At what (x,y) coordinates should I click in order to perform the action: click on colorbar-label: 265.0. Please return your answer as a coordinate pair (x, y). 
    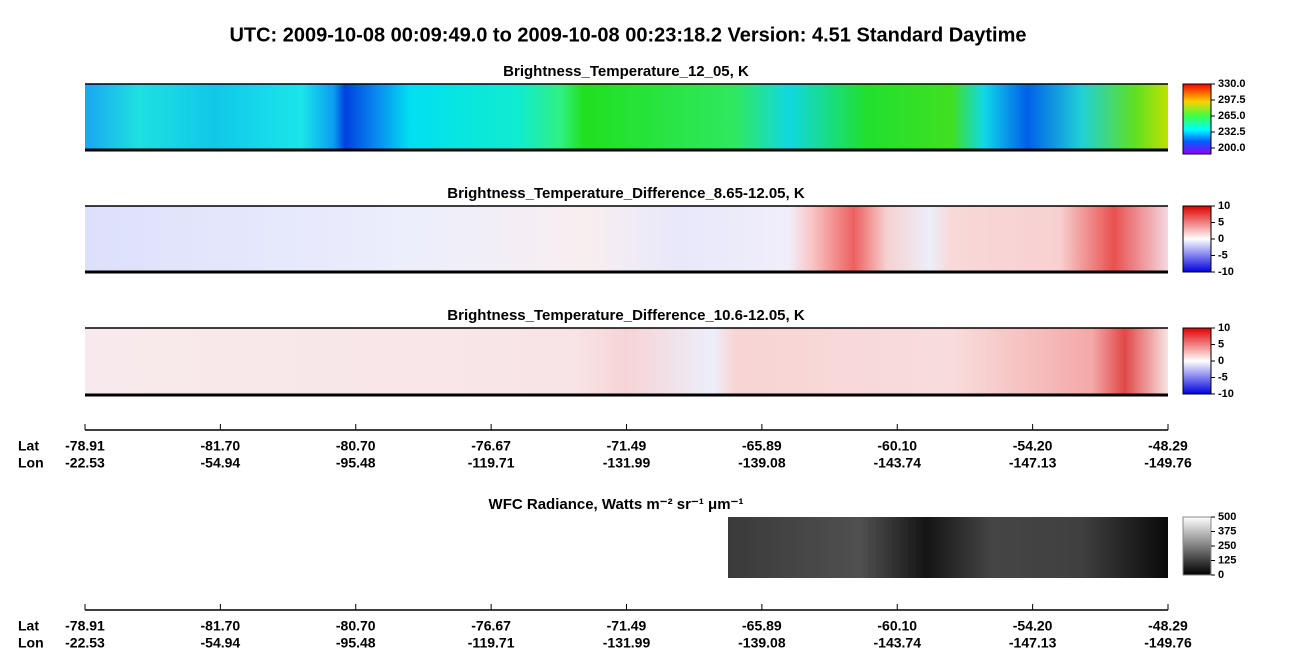
    Looking at the image, I should click on (1232, 116).